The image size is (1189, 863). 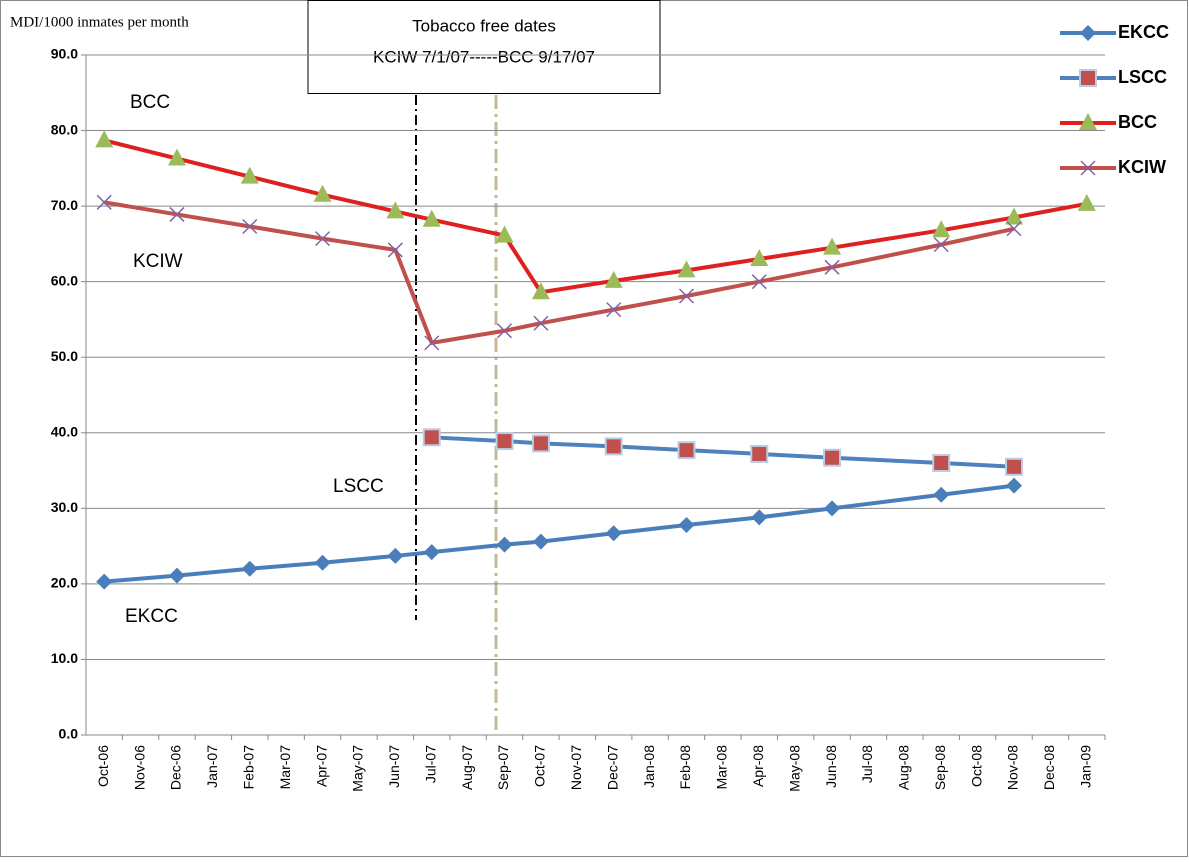 What do you see at coordinates (248, 767) in the screenshot?
I see `x-tick-label: Feb-07` at bounding box center [248, 767].